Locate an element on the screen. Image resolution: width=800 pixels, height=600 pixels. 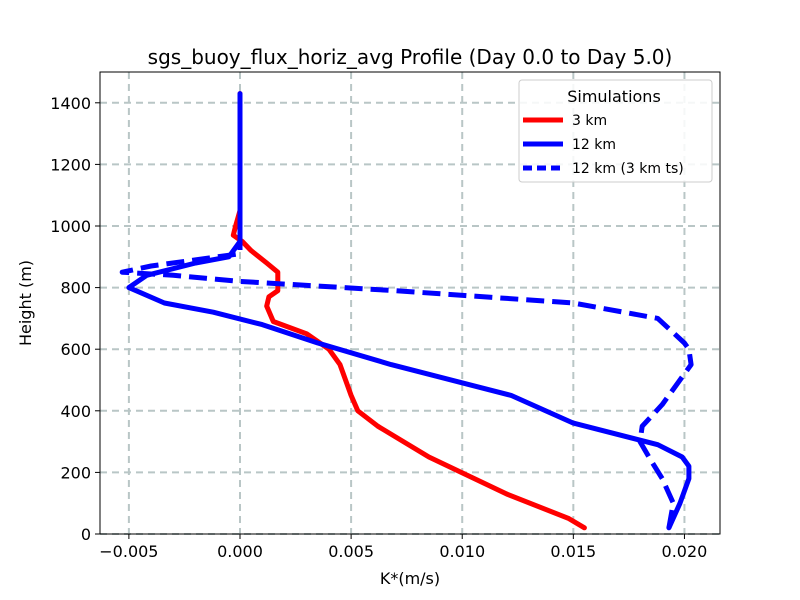
legend-title: Simulations is located at coordinates (614, 96).